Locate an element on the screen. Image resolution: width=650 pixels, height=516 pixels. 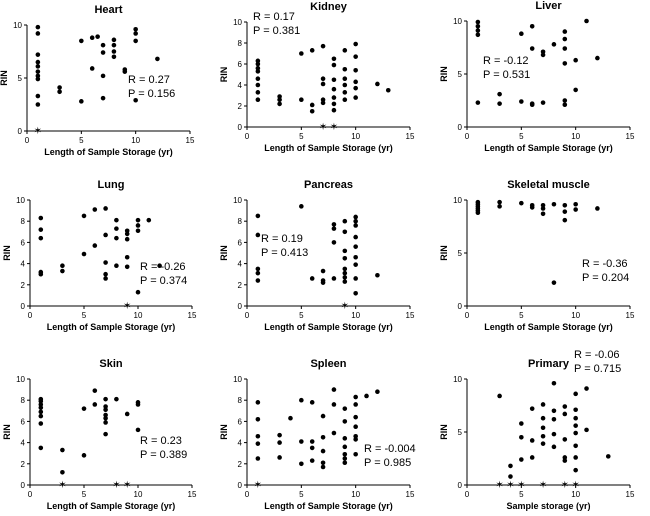
p-value-label: P = 0.531 is located at coordinates (506, 75).